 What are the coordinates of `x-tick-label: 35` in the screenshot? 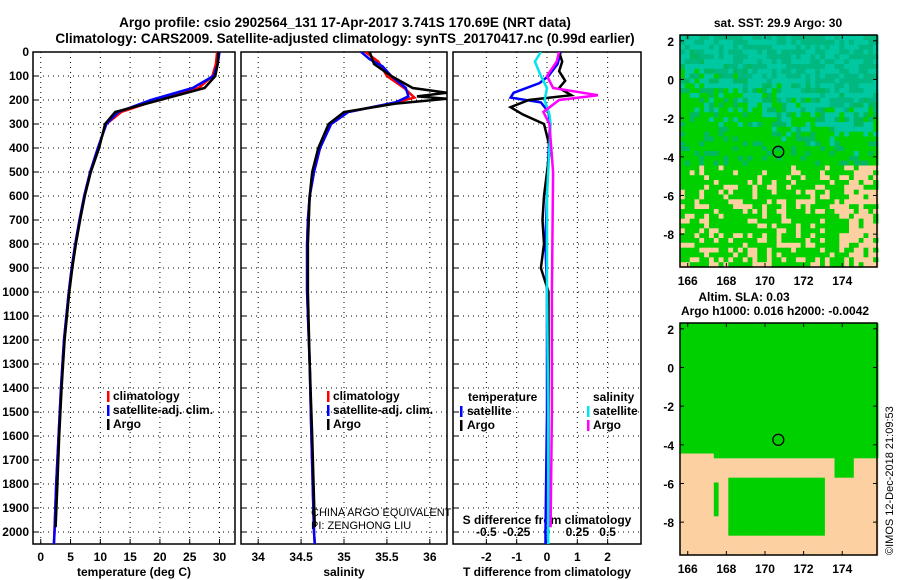 It's located at (344, 557).